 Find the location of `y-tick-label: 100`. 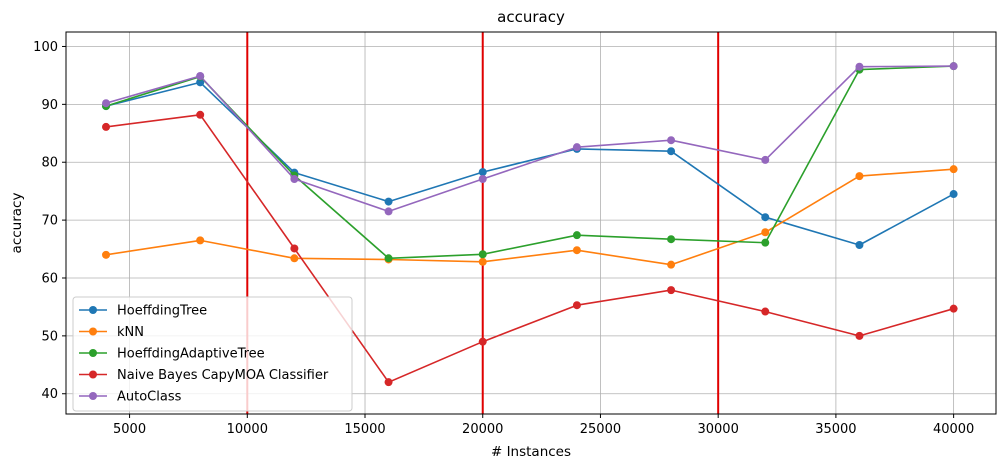

y-tick-label: 100 is located at coordinates (45, 47).